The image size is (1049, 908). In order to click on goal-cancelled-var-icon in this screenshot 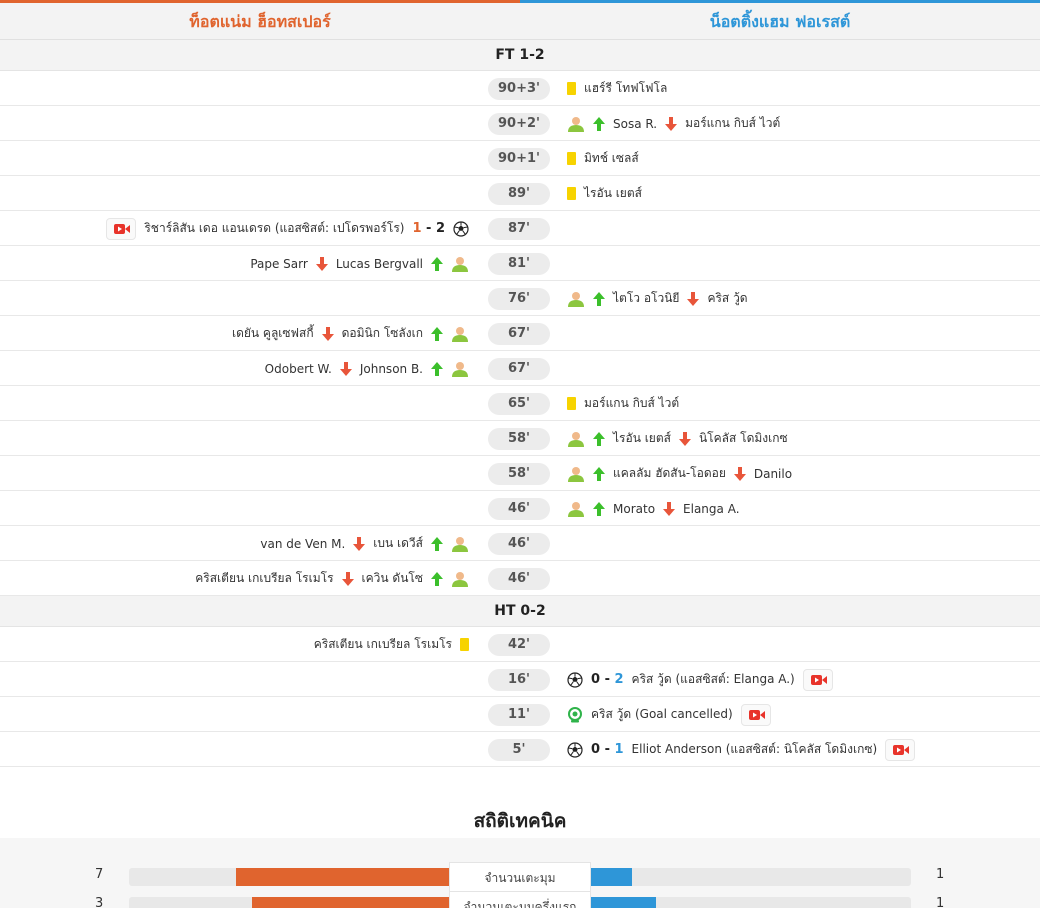, I will do `click(575, 714)`.